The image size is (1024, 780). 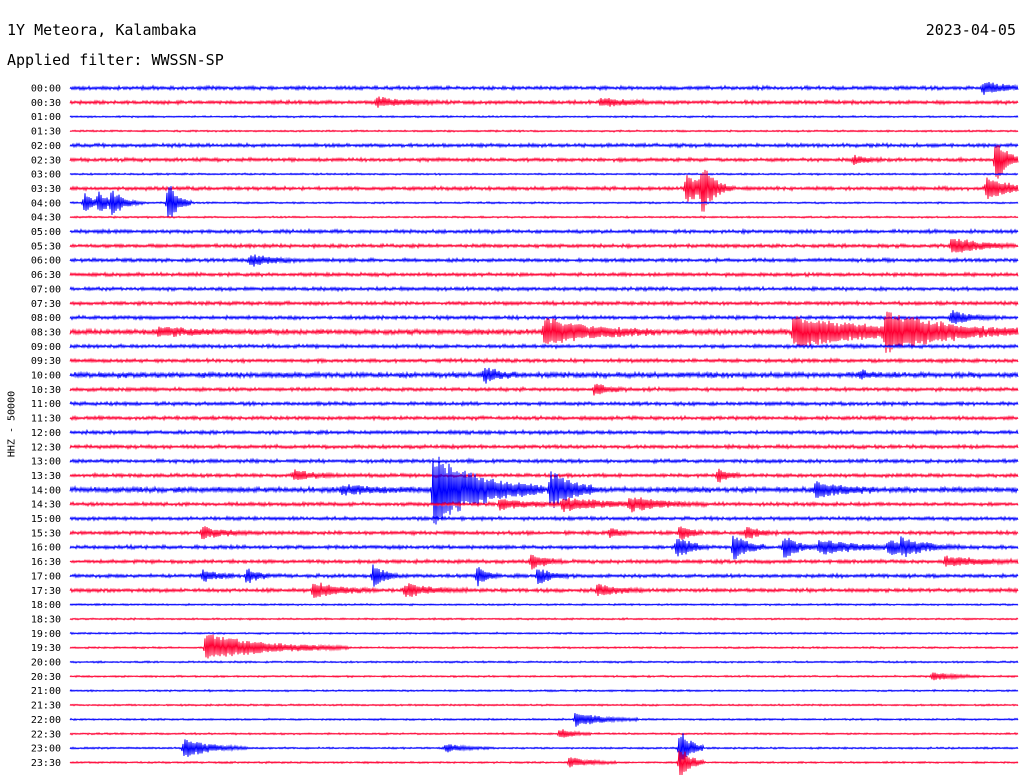 I want to click on row-time-label: 03:00, so click(x=46, y=175).